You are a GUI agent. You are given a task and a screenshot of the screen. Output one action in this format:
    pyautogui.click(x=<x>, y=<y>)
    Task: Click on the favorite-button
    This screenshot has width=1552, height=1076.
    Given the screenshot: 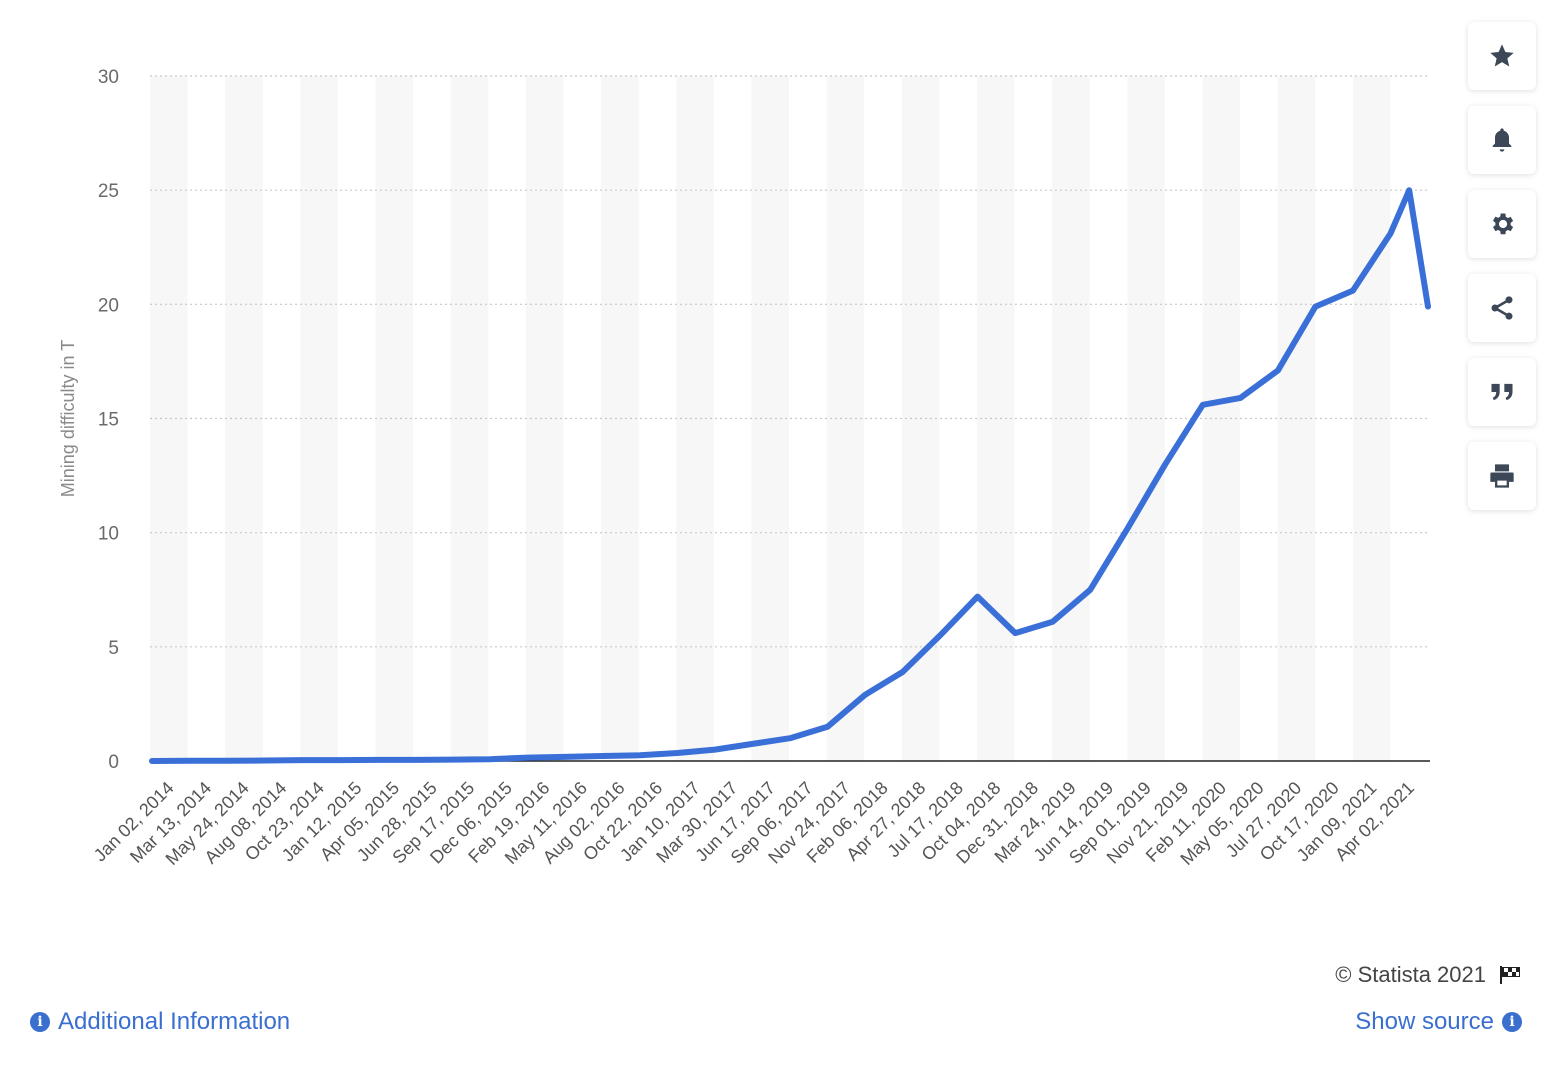 What is the action you would take?
    pyautogui.click(x=1502, y=56)
    